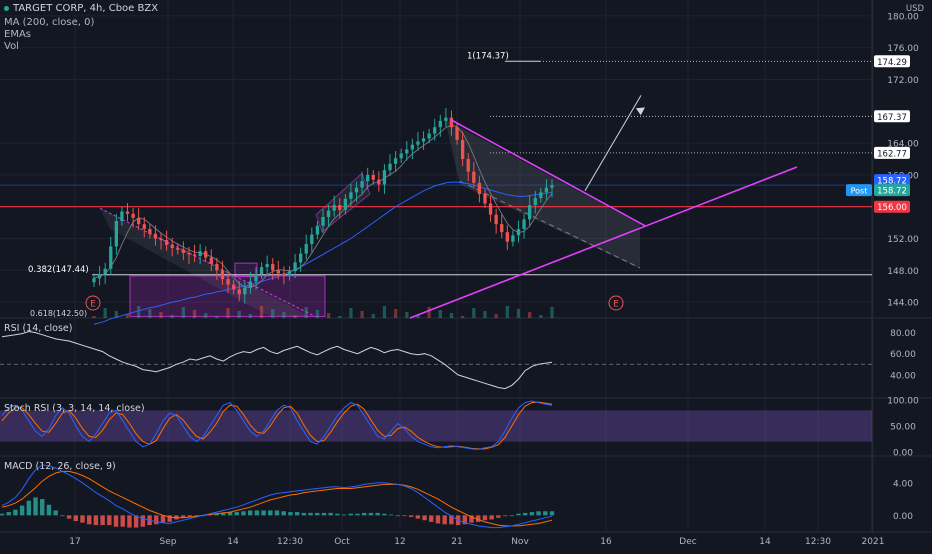  Describe the element at coordinates (74, 408) in the screenshot. I see `stoch-rsi-panel-label: Stoch RSI (3, 3, 14, 14, close)` at that location.